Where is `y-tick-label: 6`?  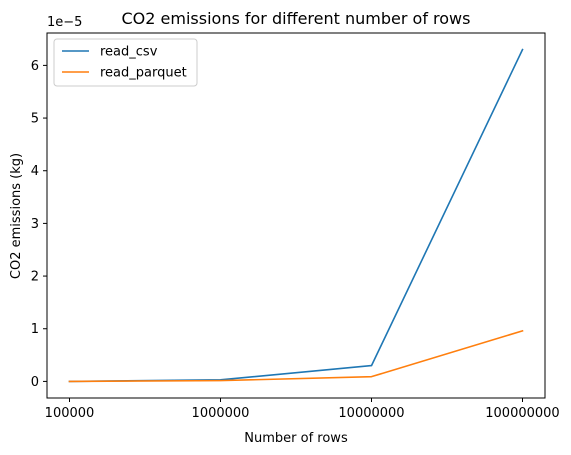 y-tick-label: 6 is located at coordinates (35, 66).